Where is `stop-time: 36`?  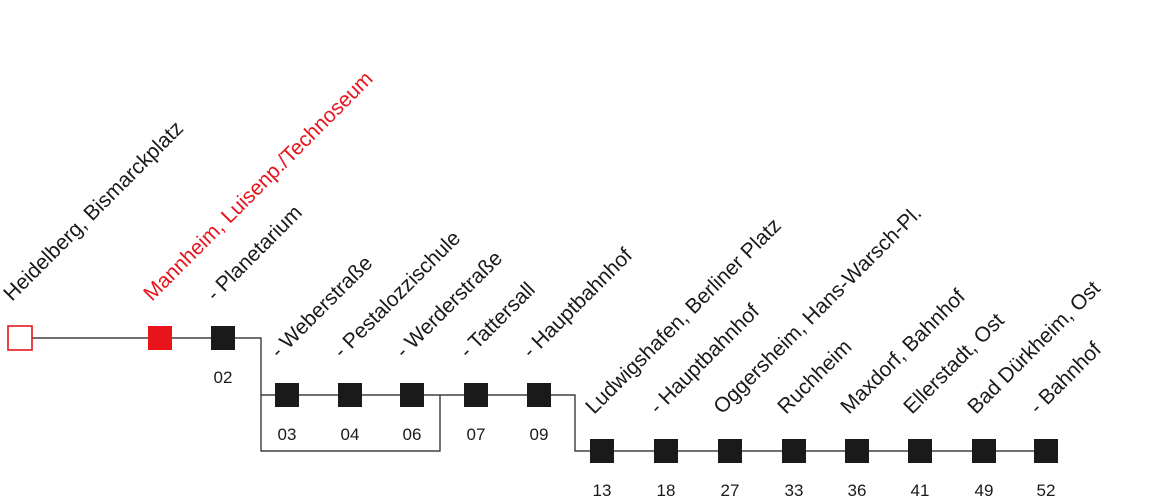 stop-time: 36 is located at coordinates (857, 490).